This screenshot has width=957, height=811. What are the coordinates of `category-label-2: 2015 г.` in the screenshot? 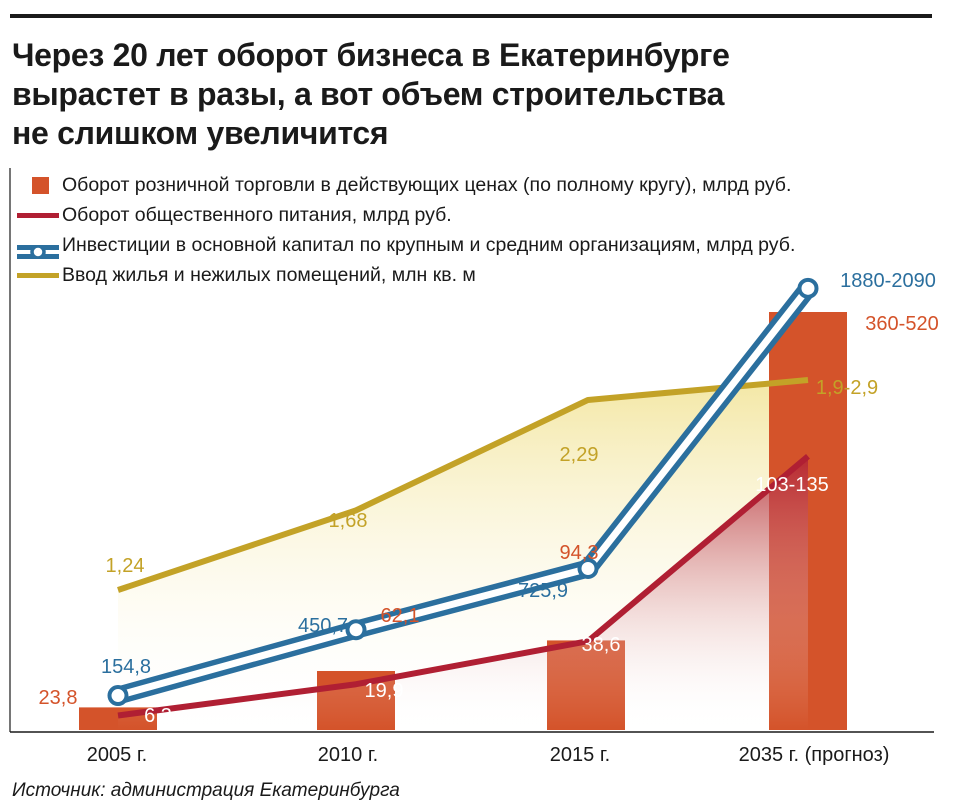 It's located at (580, 755).